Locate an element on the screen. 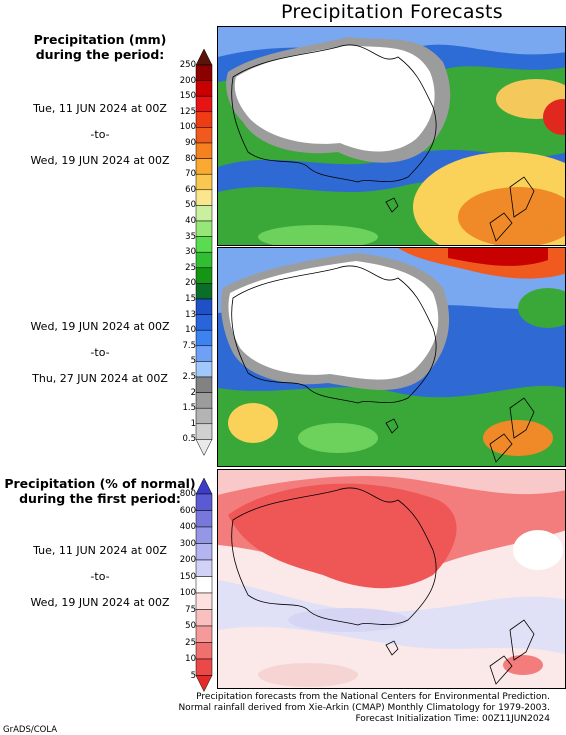 This screenshot has height=735, width=566. period3-sep: -to- is located at coordinates (100, 576).